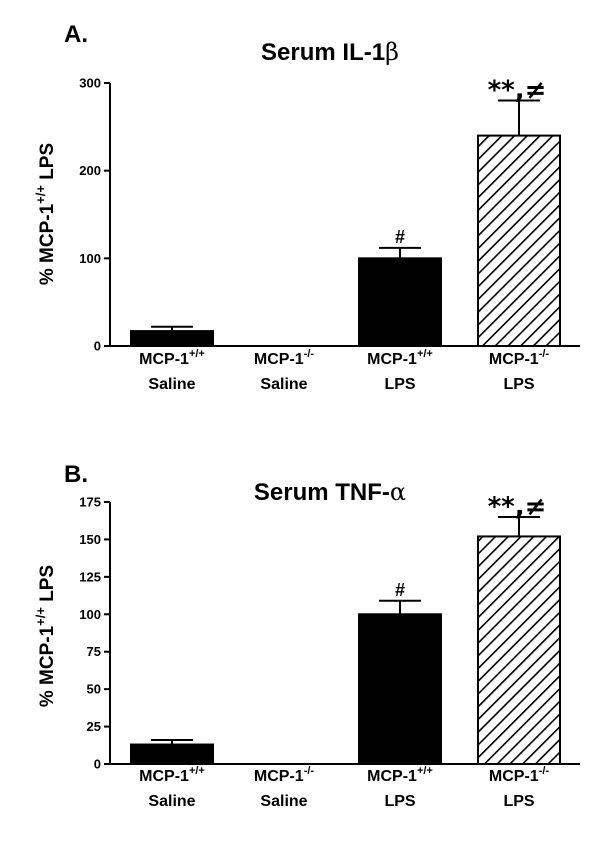 Image resolution: width=600 pixels, height=843 pixels. Describe the element at coordinates (76, 34) in the screenshot. I see `panel-label: A.` at that location.